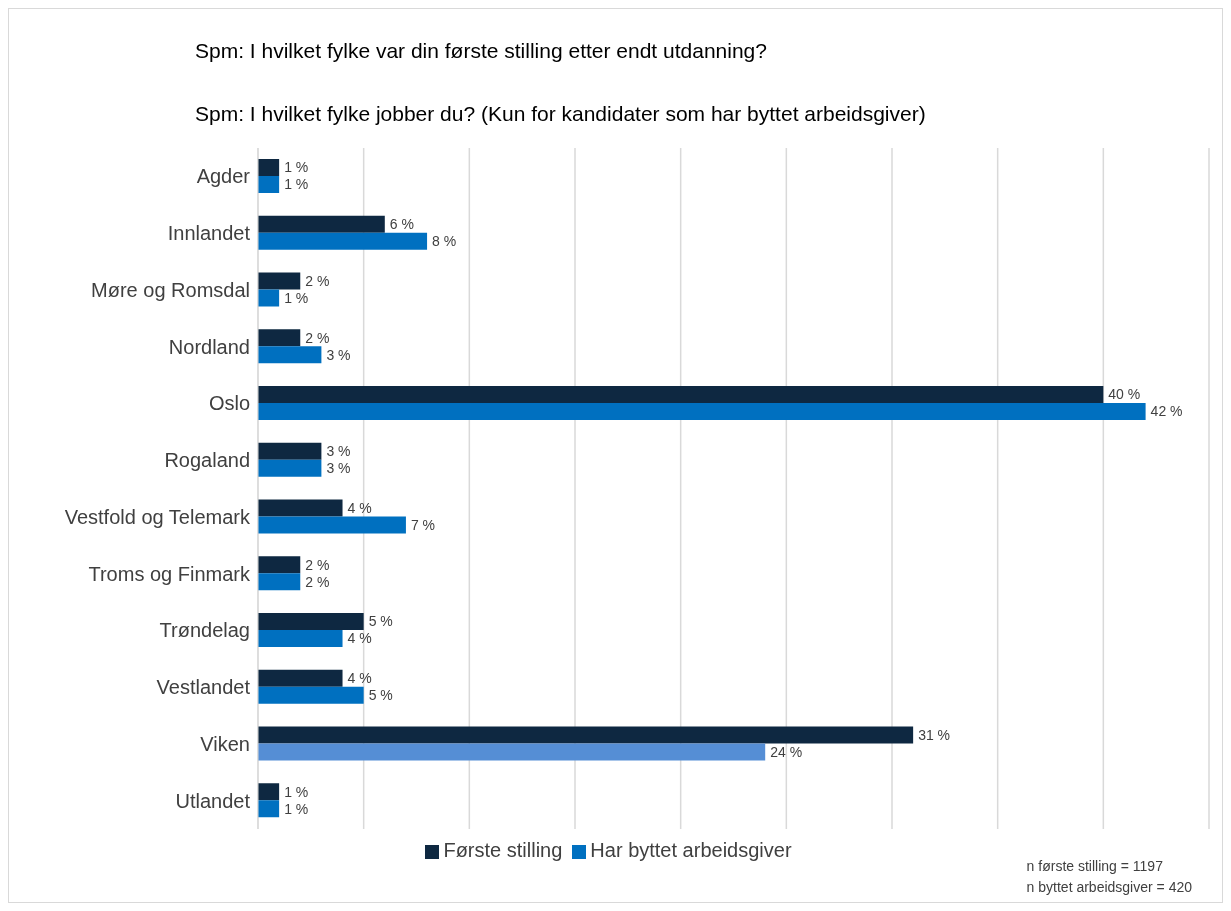  Describe the element at coordinates (209, 346) in the screenshot. I see `y-tick-label: Nordland` at that location.